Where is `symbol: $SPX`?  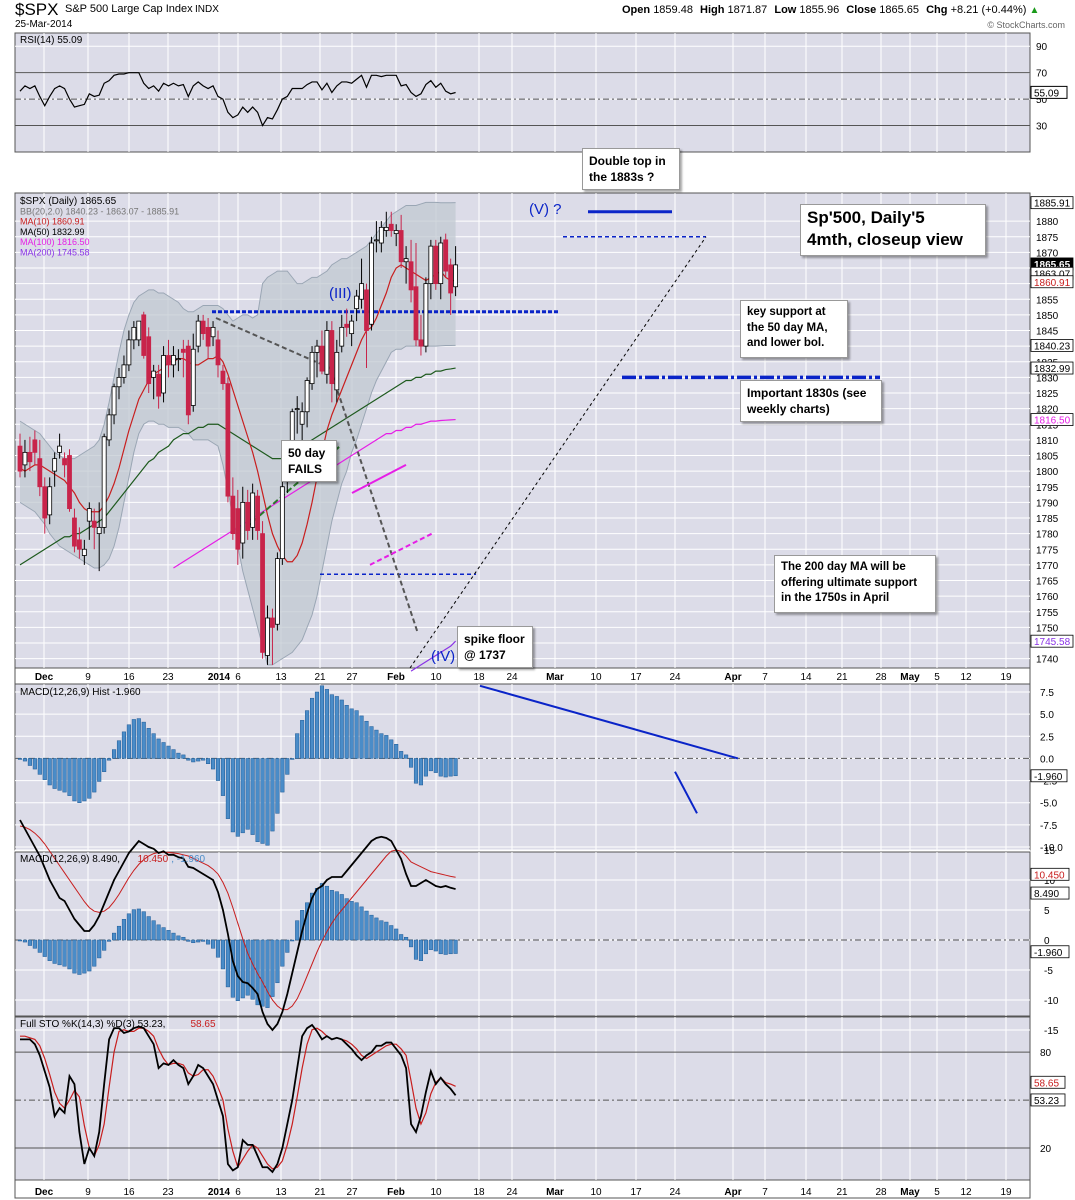
symbol: $SPX is located at coordinates (37, 9).